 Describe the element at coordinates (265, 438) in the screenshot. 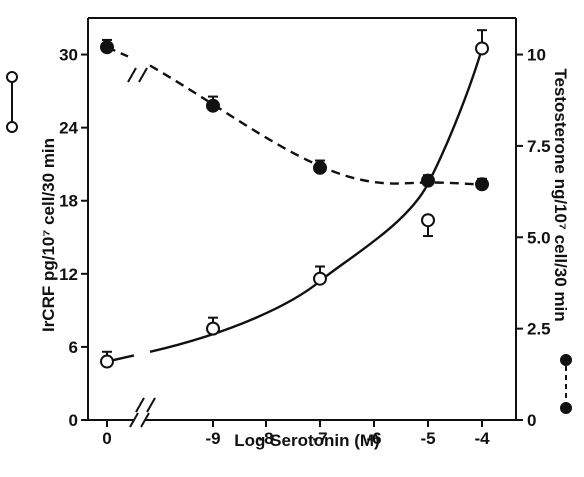

I see `x-tick-label: -8` at that location.